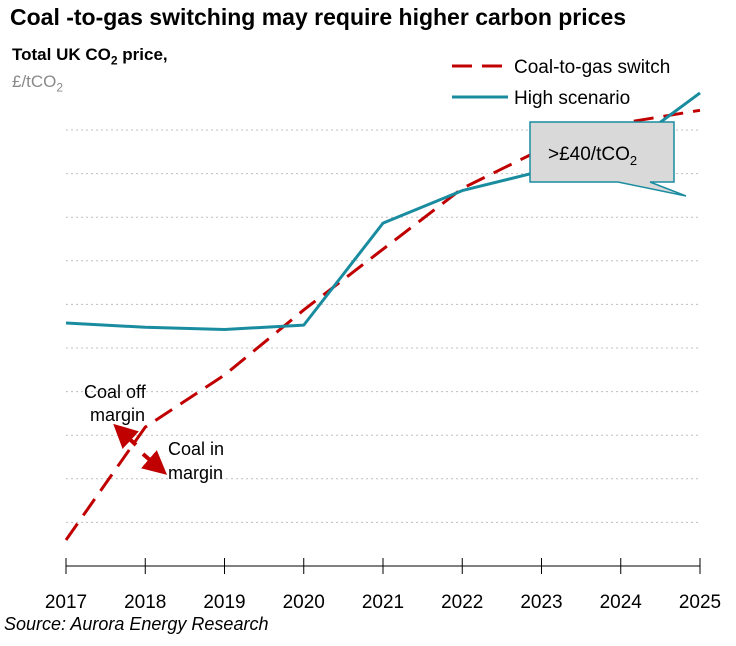 This screenshot has width=736, height=646. I want to click on callout-text: >£40/tCO2, so click(592, 156).